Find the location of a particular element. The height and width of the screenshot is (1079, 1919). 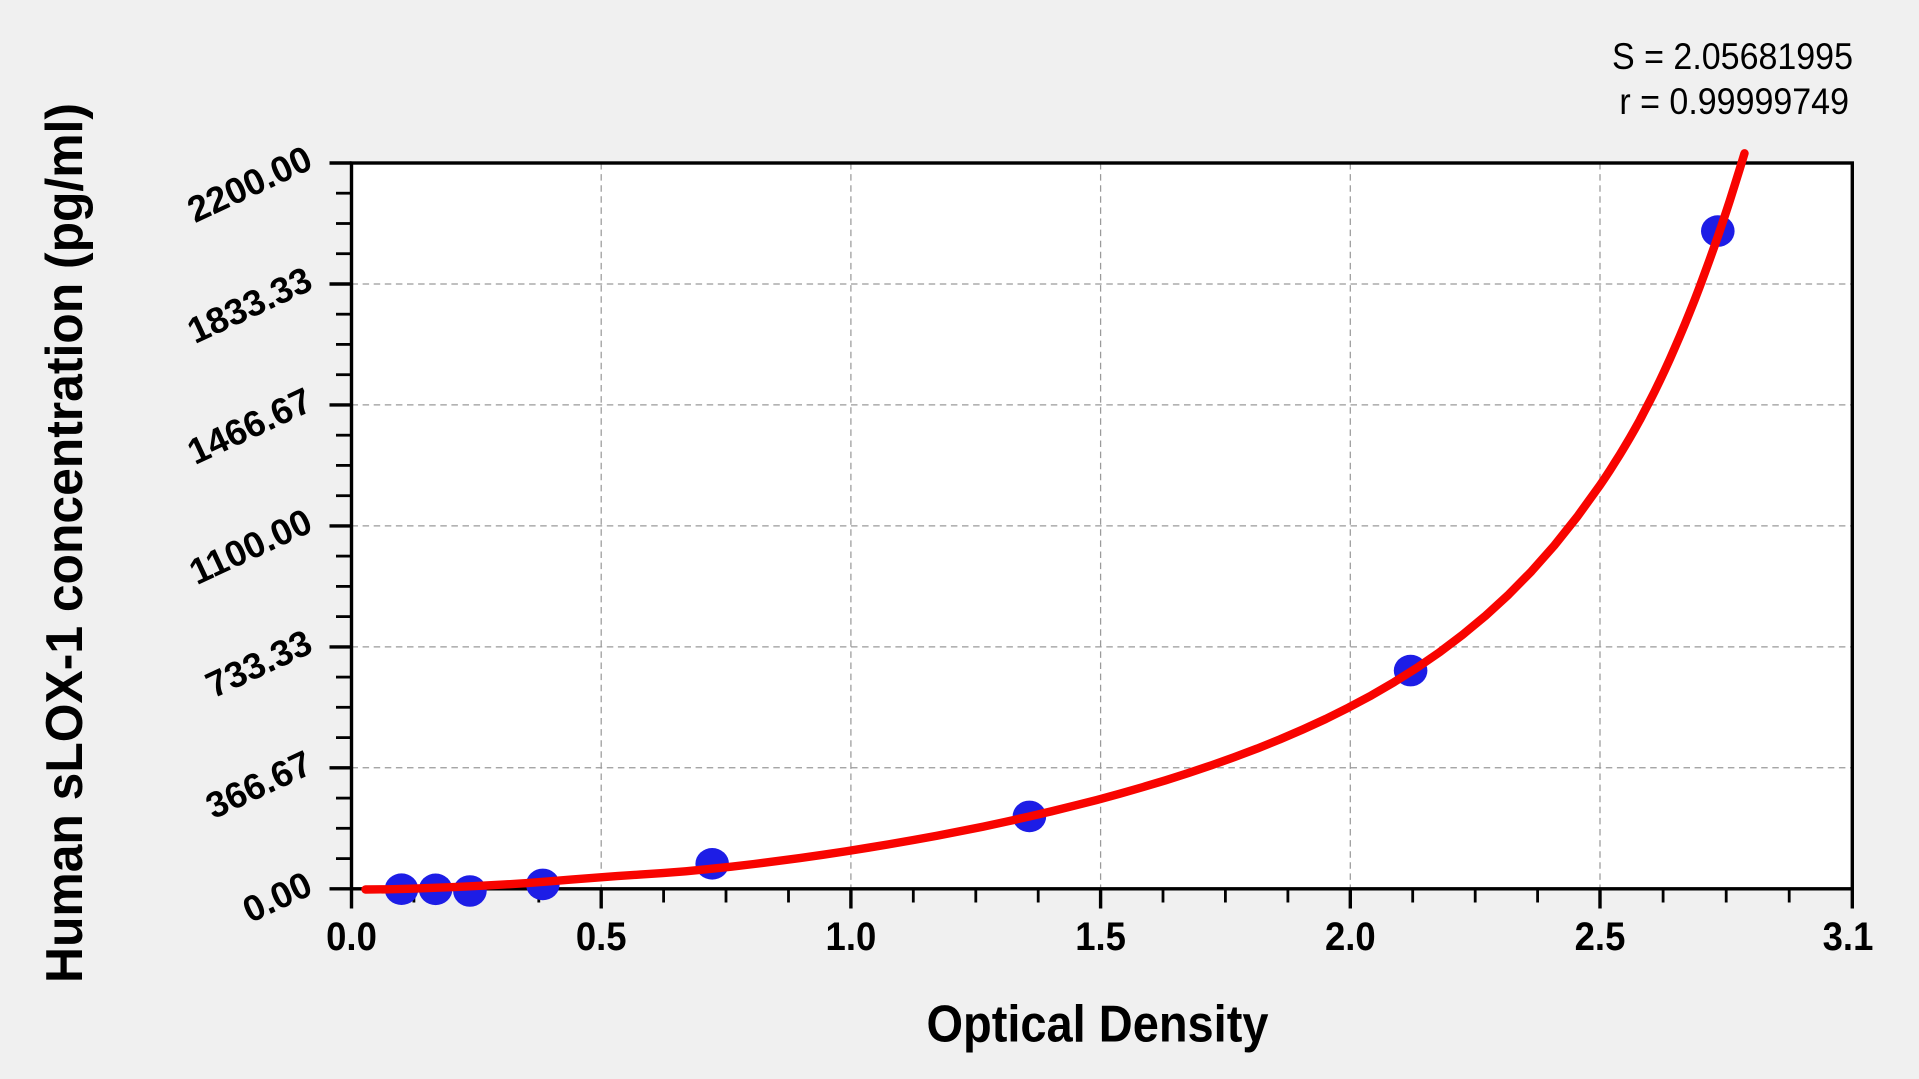

svg-text: 0.0 is located at coordinates (351, 936).